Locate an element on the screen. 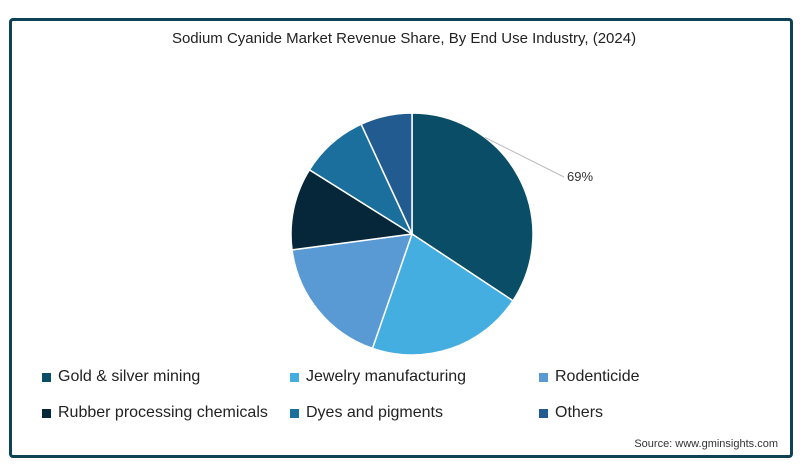 This screenshot has width=808, height=466. legend-label: Gold & silver mining is located at coordinates (129, 376).